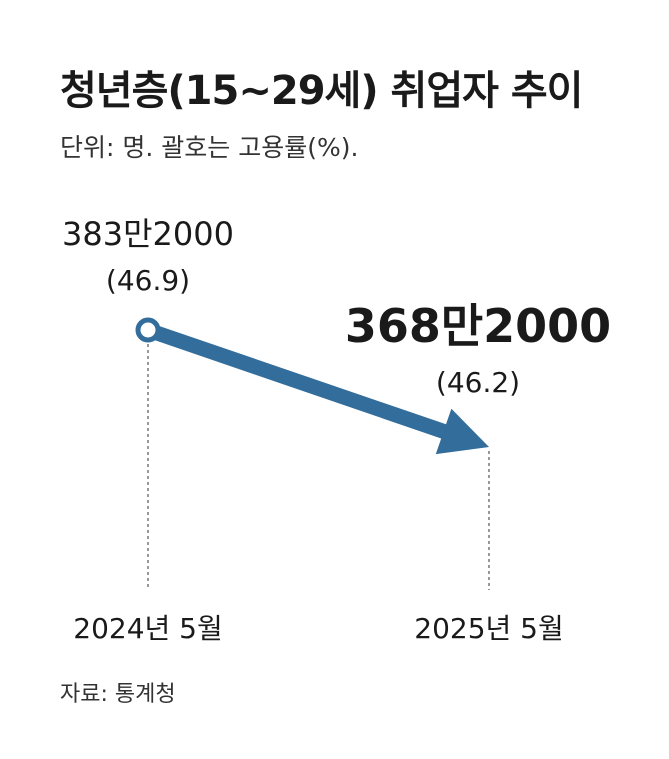 Image resolution: width=669 pixels, height=759 pixels. What do you see at coordinates (478, 326) in the screenshot?
I see `value-label-2025: 368만2000` at bounding box center [478, 326].